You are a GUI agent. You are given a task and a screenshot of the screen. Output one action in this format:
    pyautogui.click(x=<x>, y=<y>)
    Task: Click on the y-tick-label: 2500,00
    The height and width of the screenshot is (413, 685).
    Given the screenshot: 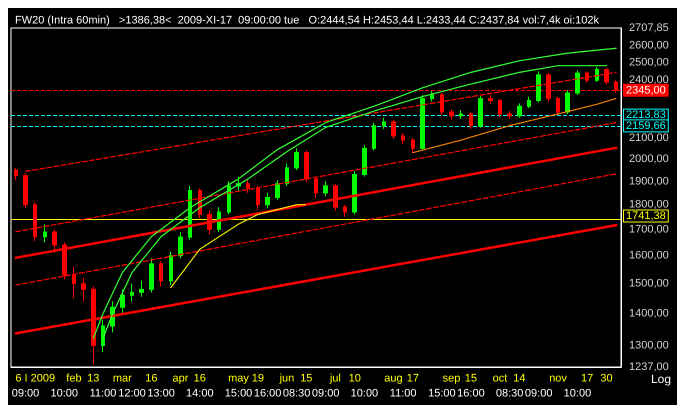 What is the action you would take?
    pyautogui.click(x=649, y=62)
    